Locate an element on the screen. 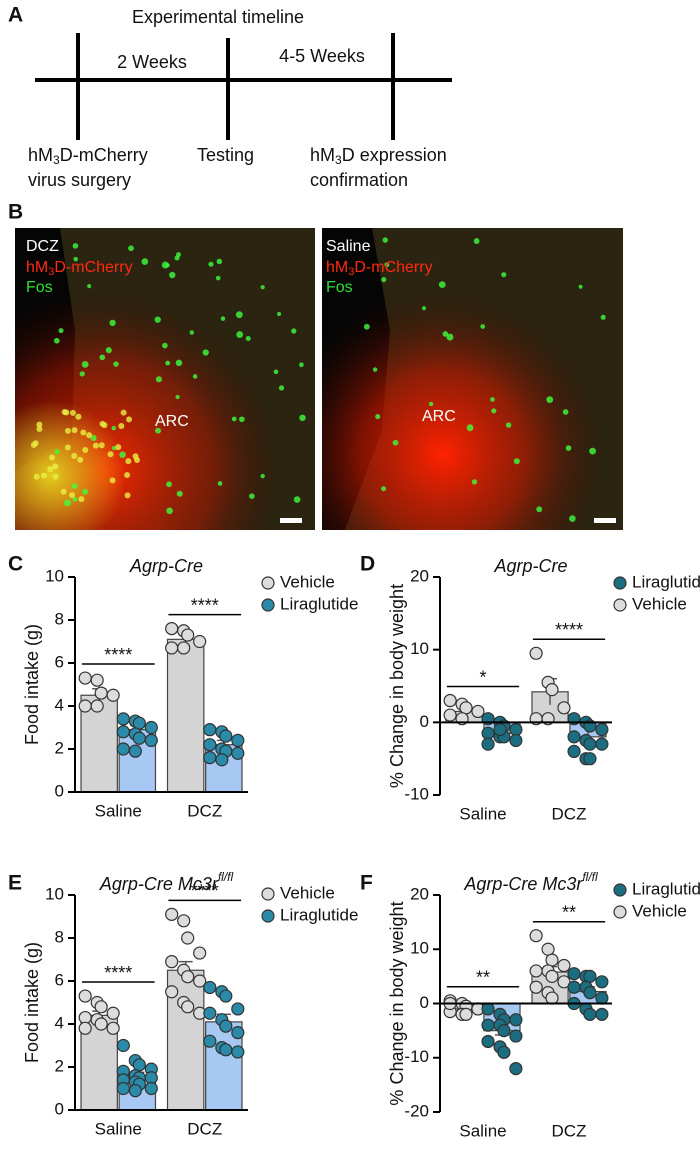 This screenshot has width=700, height=1150. text: Agrp-Cre is located at coordinates (530, 566).